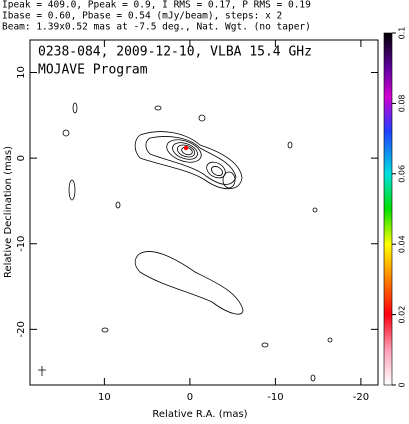 This screenshot has height=424, width=409. I want to click on colorbar-tick-label: 0.06, so click(402, 174).